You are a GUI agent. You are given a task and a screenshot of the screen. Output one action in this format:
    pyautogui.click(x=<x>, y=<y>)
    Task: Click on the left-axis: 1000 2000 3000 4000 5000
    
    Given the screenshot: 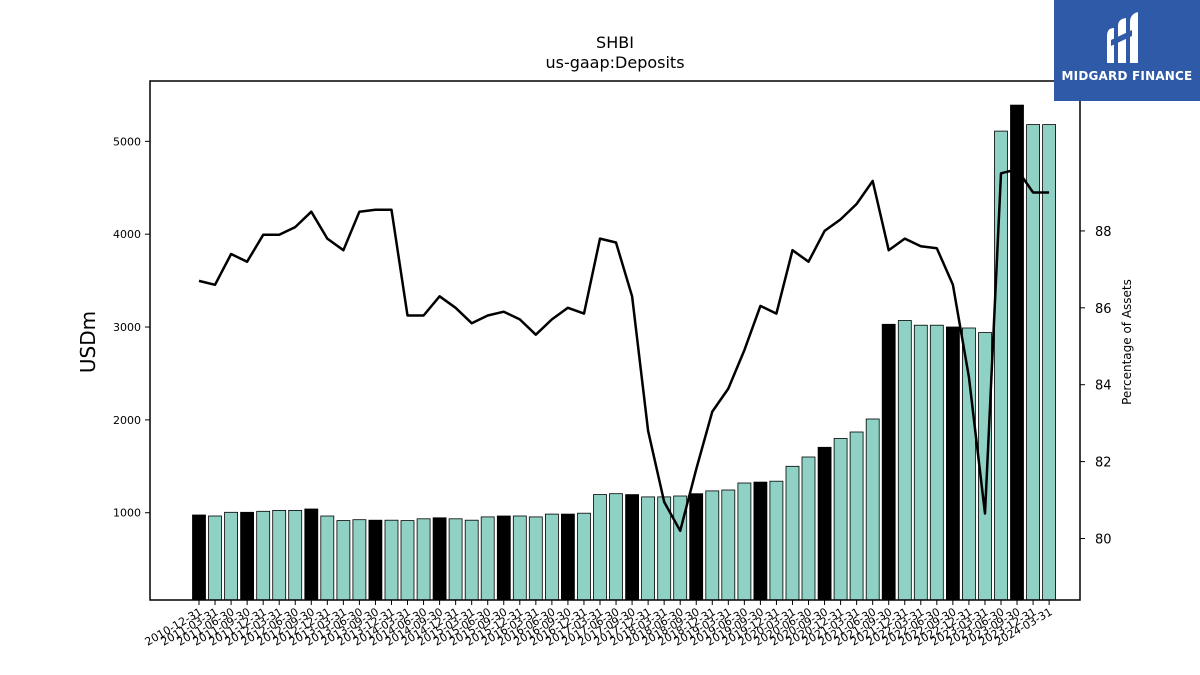 What is the action you would take?
    pyautogui.click(x=131, y=327)
    